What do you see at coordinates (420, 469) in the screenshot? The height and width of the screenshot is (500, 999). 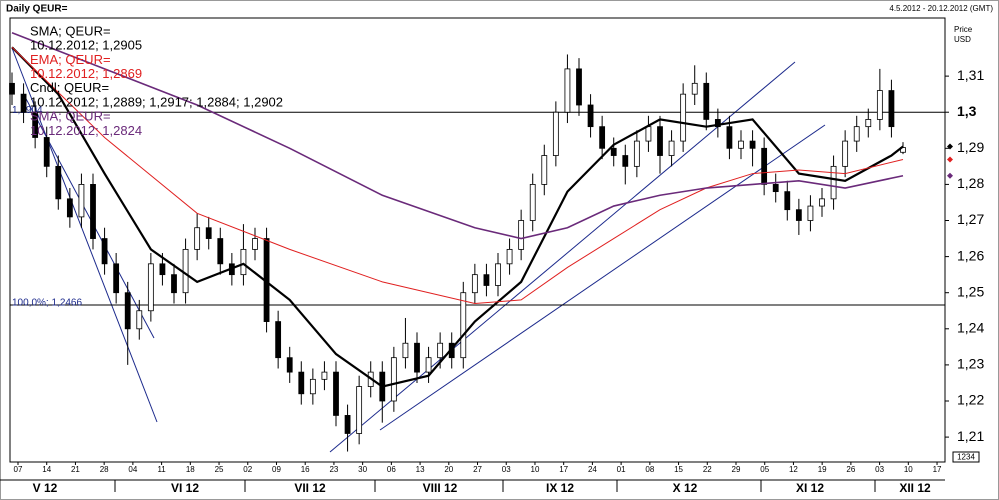 I see `x-tick-label: 13` at bounding box center [420, 469].